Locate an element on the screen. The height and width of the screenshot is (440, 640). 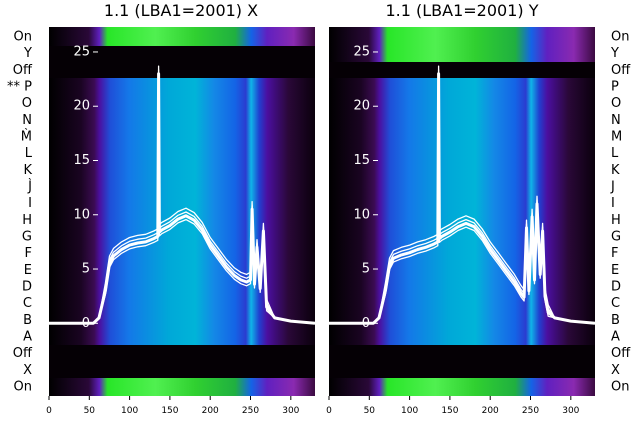
row-label-y-14: E is located at coordinates (615, 270).